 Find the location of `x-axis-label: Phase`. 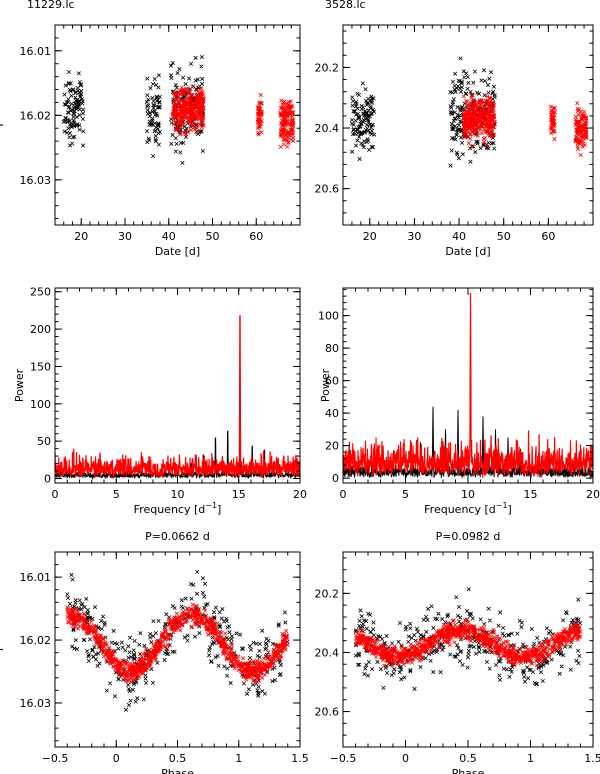

x-axis-label: Phase is located at coordinates (177, 770).